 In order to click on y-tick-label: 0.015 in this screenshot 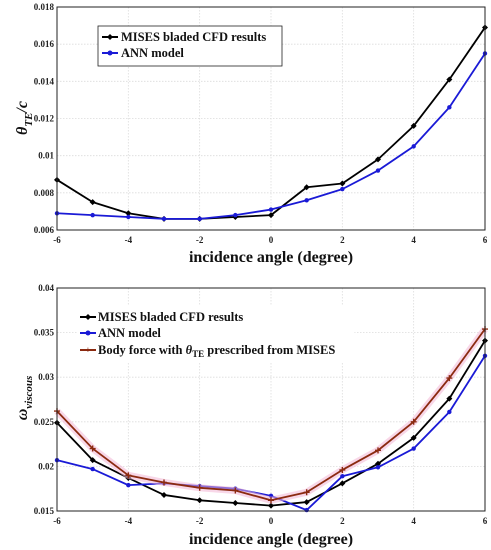, I will do `click(44, 511)`.